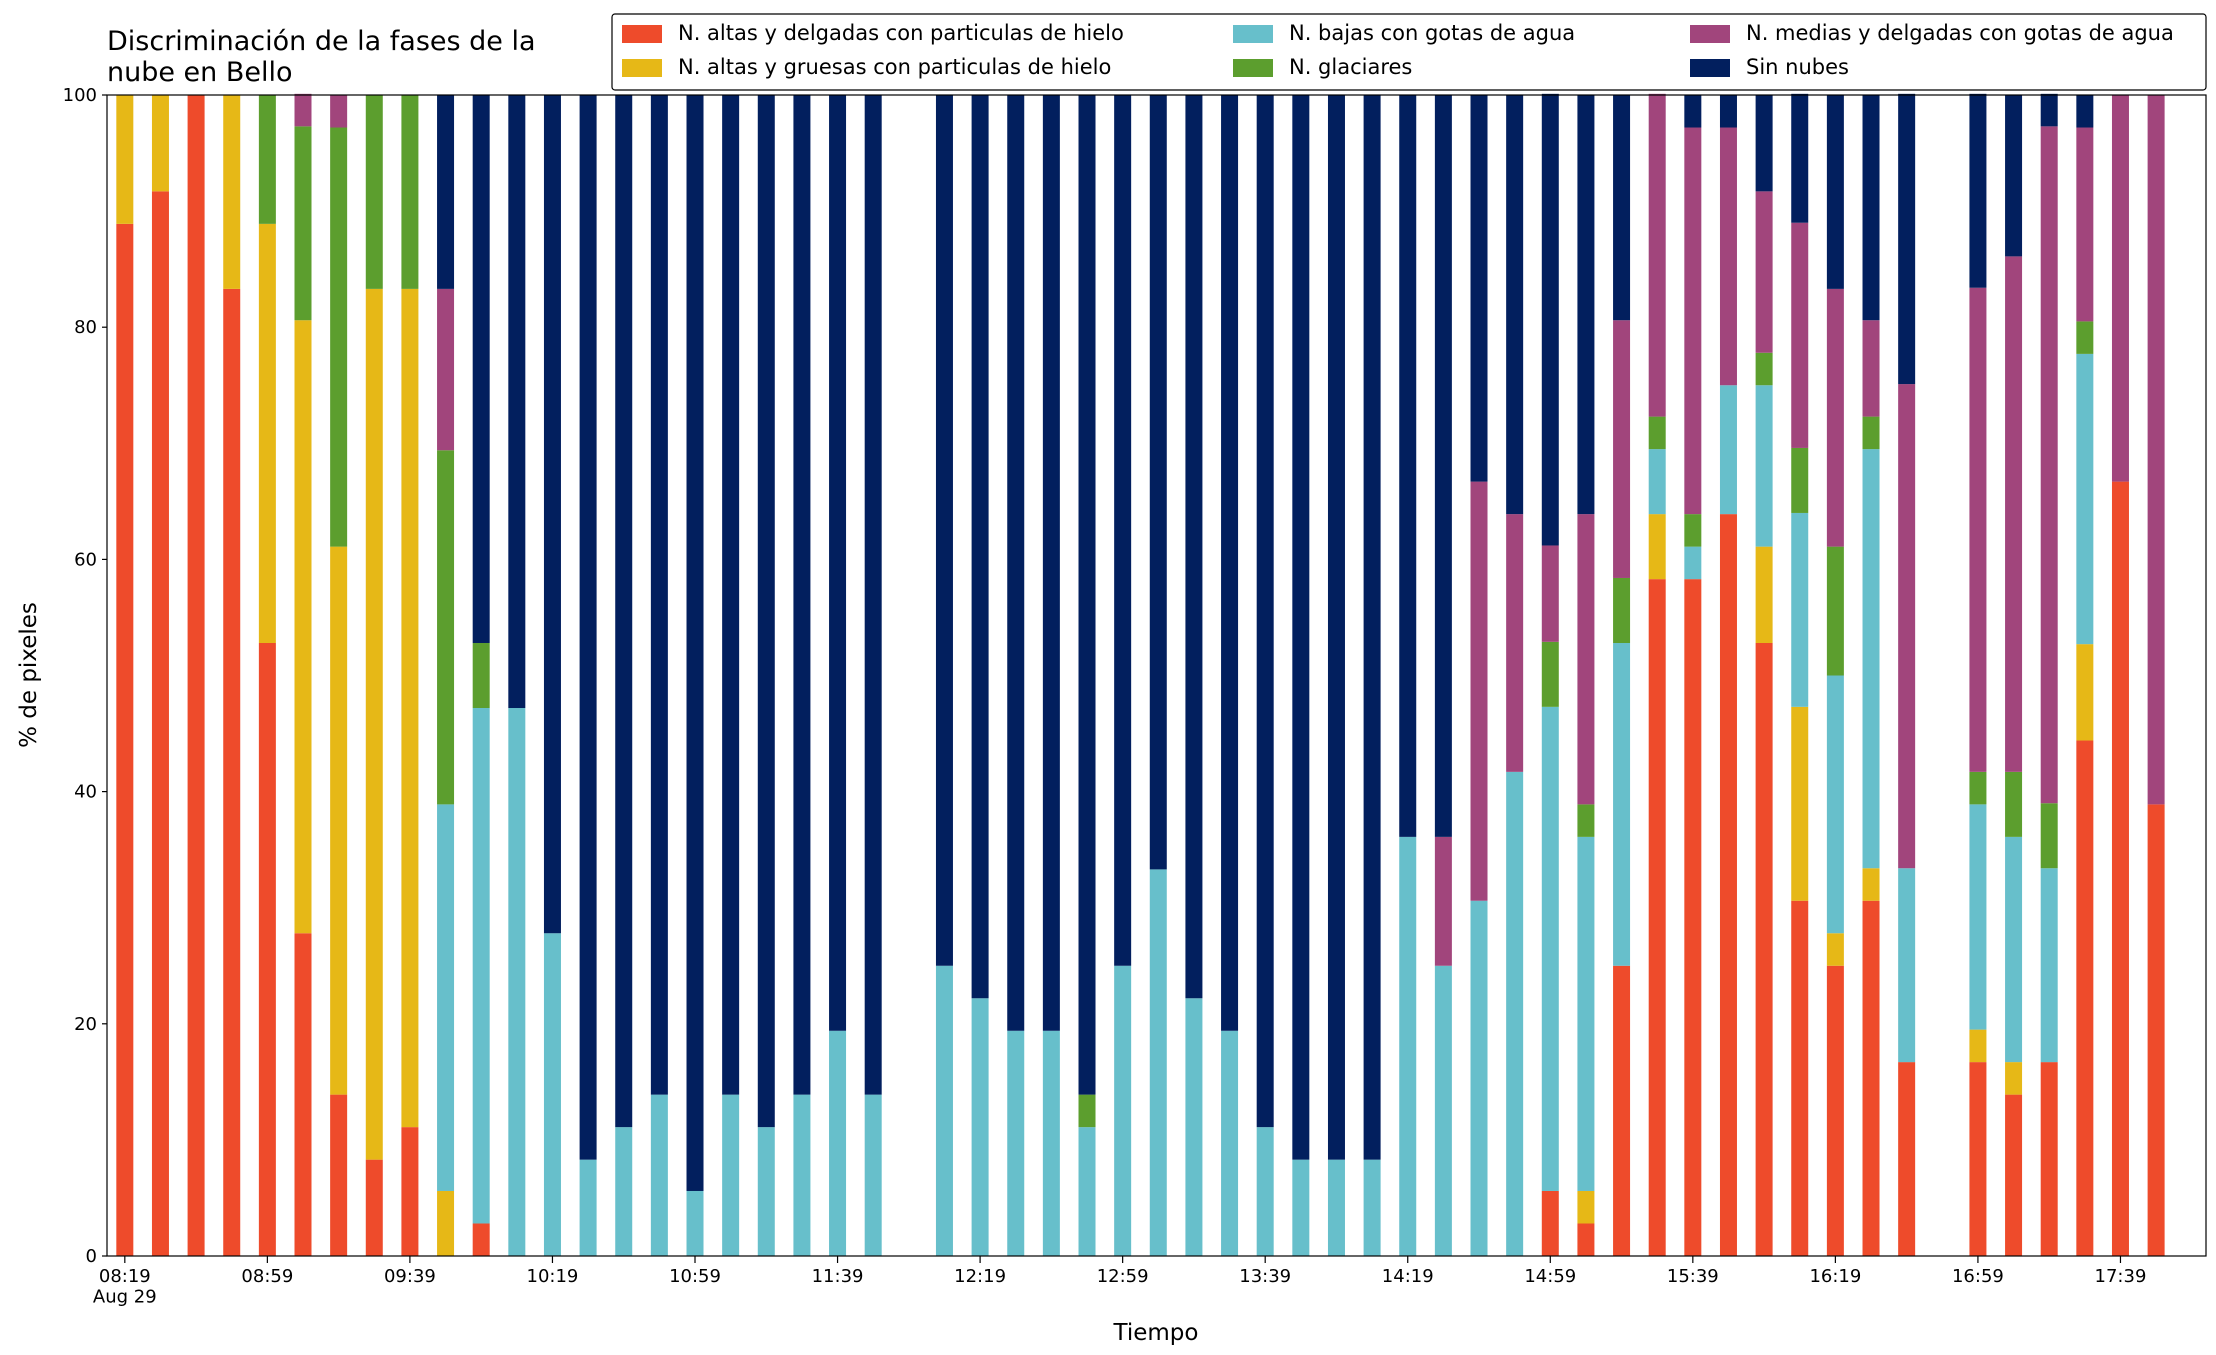 Image resolution: width=2216 pixels, height=1355 pixels. I want to click on x-tick-label: 12:19, so click(980, 1276).